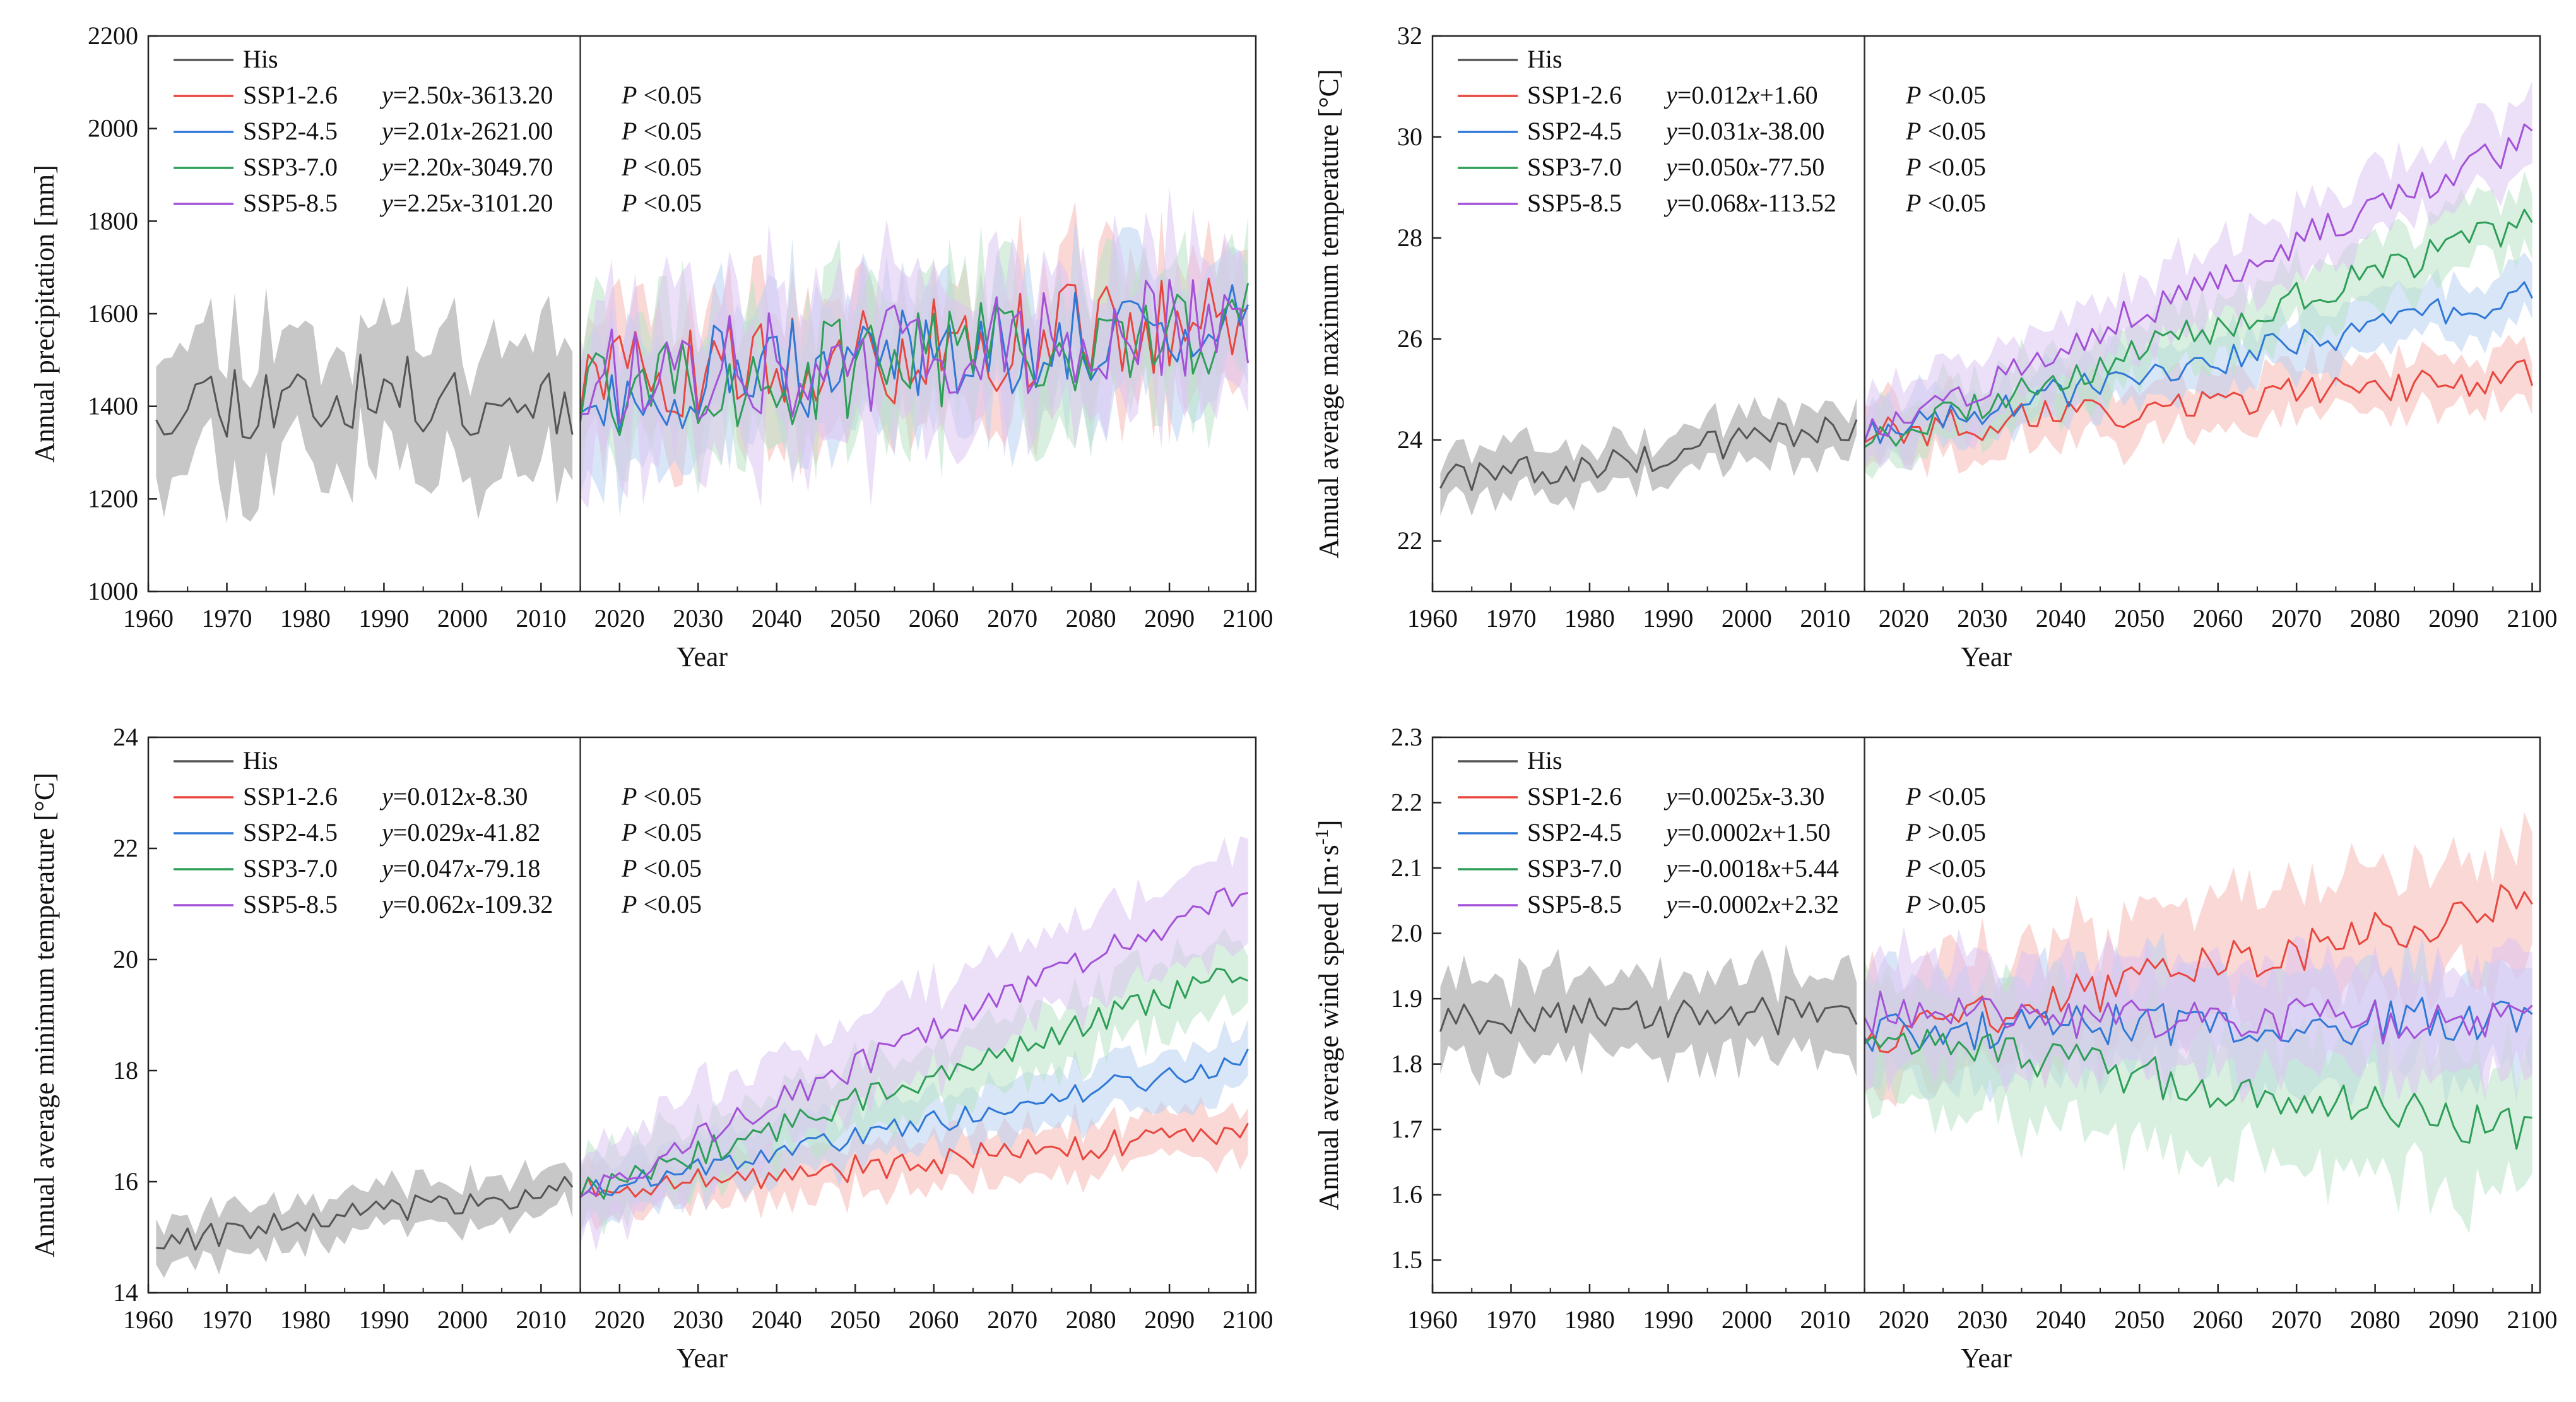  I want to click on legend-equation: y=0.012x-8.30, so click(453, 797).